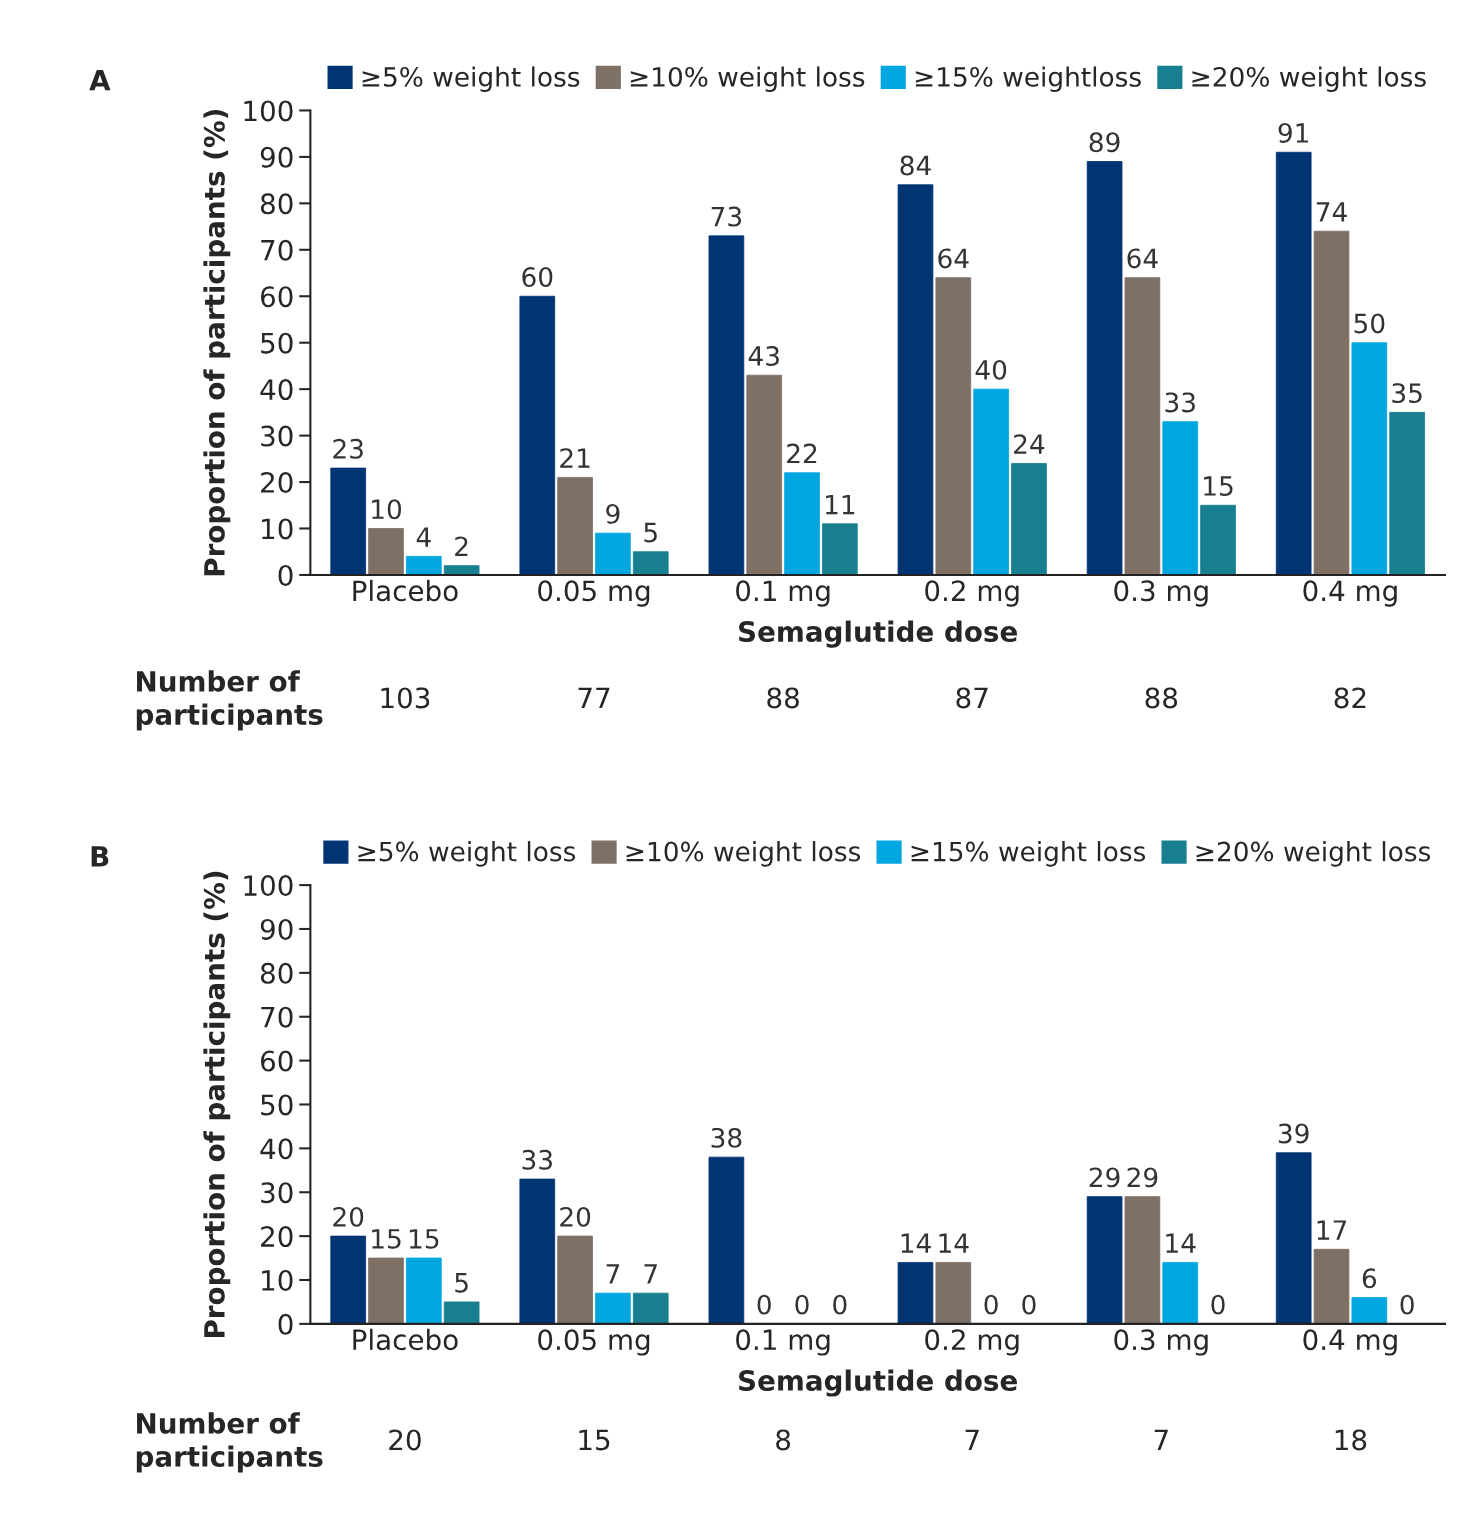  Describe the element at coordinates (217, 1104) in the screenshot. I see `y-axis-title: Proportion of participants (%)` at that location.